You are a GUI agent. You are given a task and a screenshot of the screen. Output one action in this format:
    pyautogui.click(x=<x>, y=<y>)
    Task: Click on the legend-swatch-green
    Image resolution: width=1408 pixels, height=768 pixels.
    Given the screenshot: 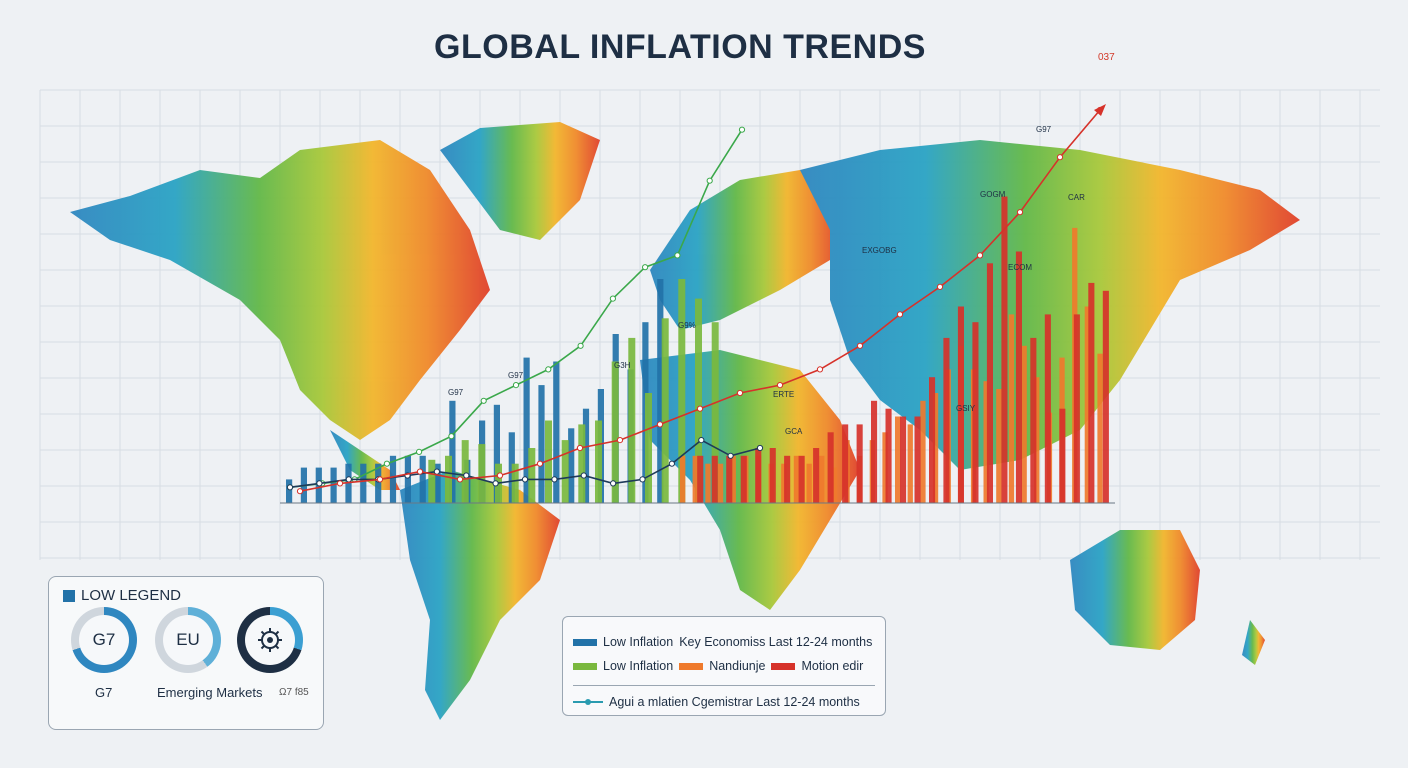 What is the action you would take?
    pyautogui.click(x=585, y=666)
    